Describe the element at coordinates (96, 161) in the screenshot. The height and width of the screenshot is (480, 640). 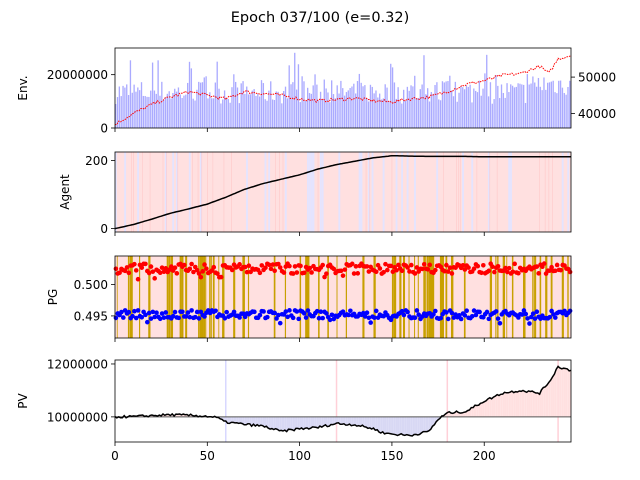
I see `agent-tick-label: 200` at that location.